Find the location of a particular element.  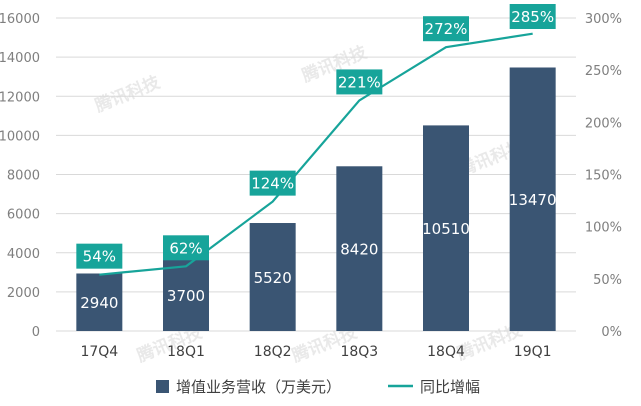

bar-value-label: 13470 is located at coordinates (533, 200).